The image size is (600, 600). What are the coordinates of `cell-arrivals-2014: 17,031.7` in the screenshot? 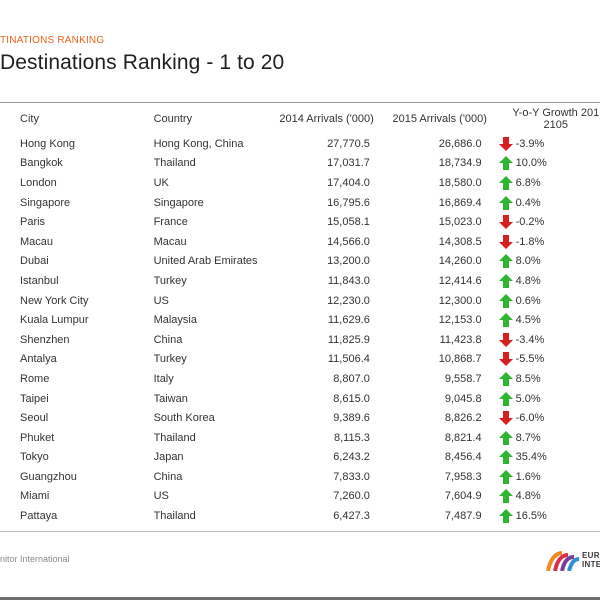 It's located at (348, 163).